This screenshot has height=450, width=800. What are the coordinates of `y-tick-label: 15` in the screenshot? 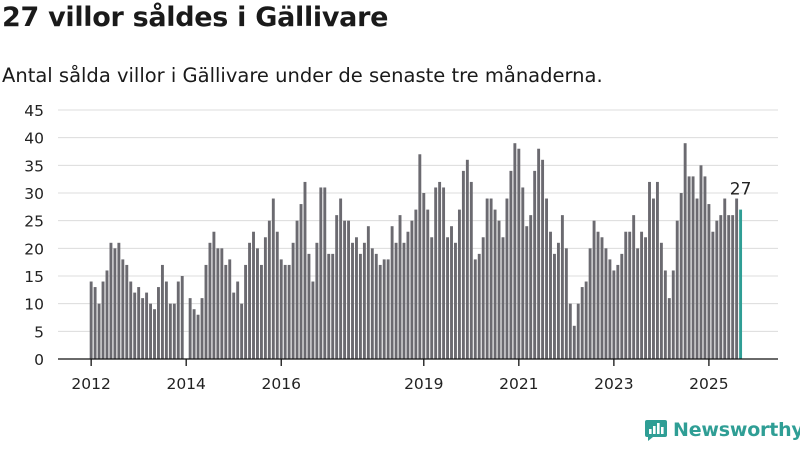 It's located at (34, 277).